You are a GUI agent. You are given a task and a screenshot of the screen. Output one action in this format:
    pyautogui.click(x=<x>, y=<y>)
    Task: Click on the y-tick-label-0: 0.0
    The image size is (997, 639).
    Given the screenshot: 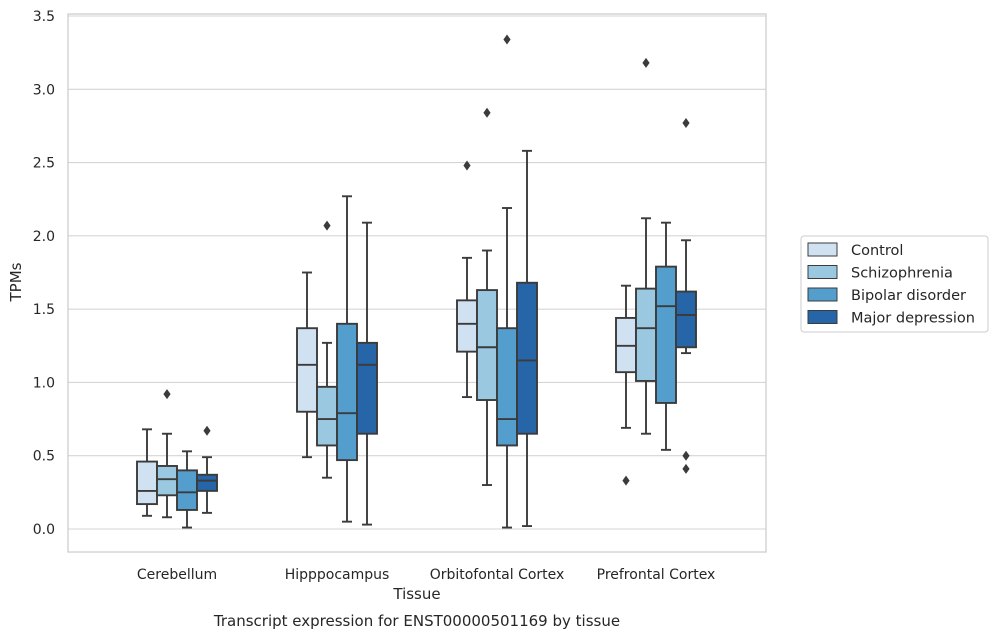 What is the action you would take?
    pyautogui.click(x=44, y=530)
    